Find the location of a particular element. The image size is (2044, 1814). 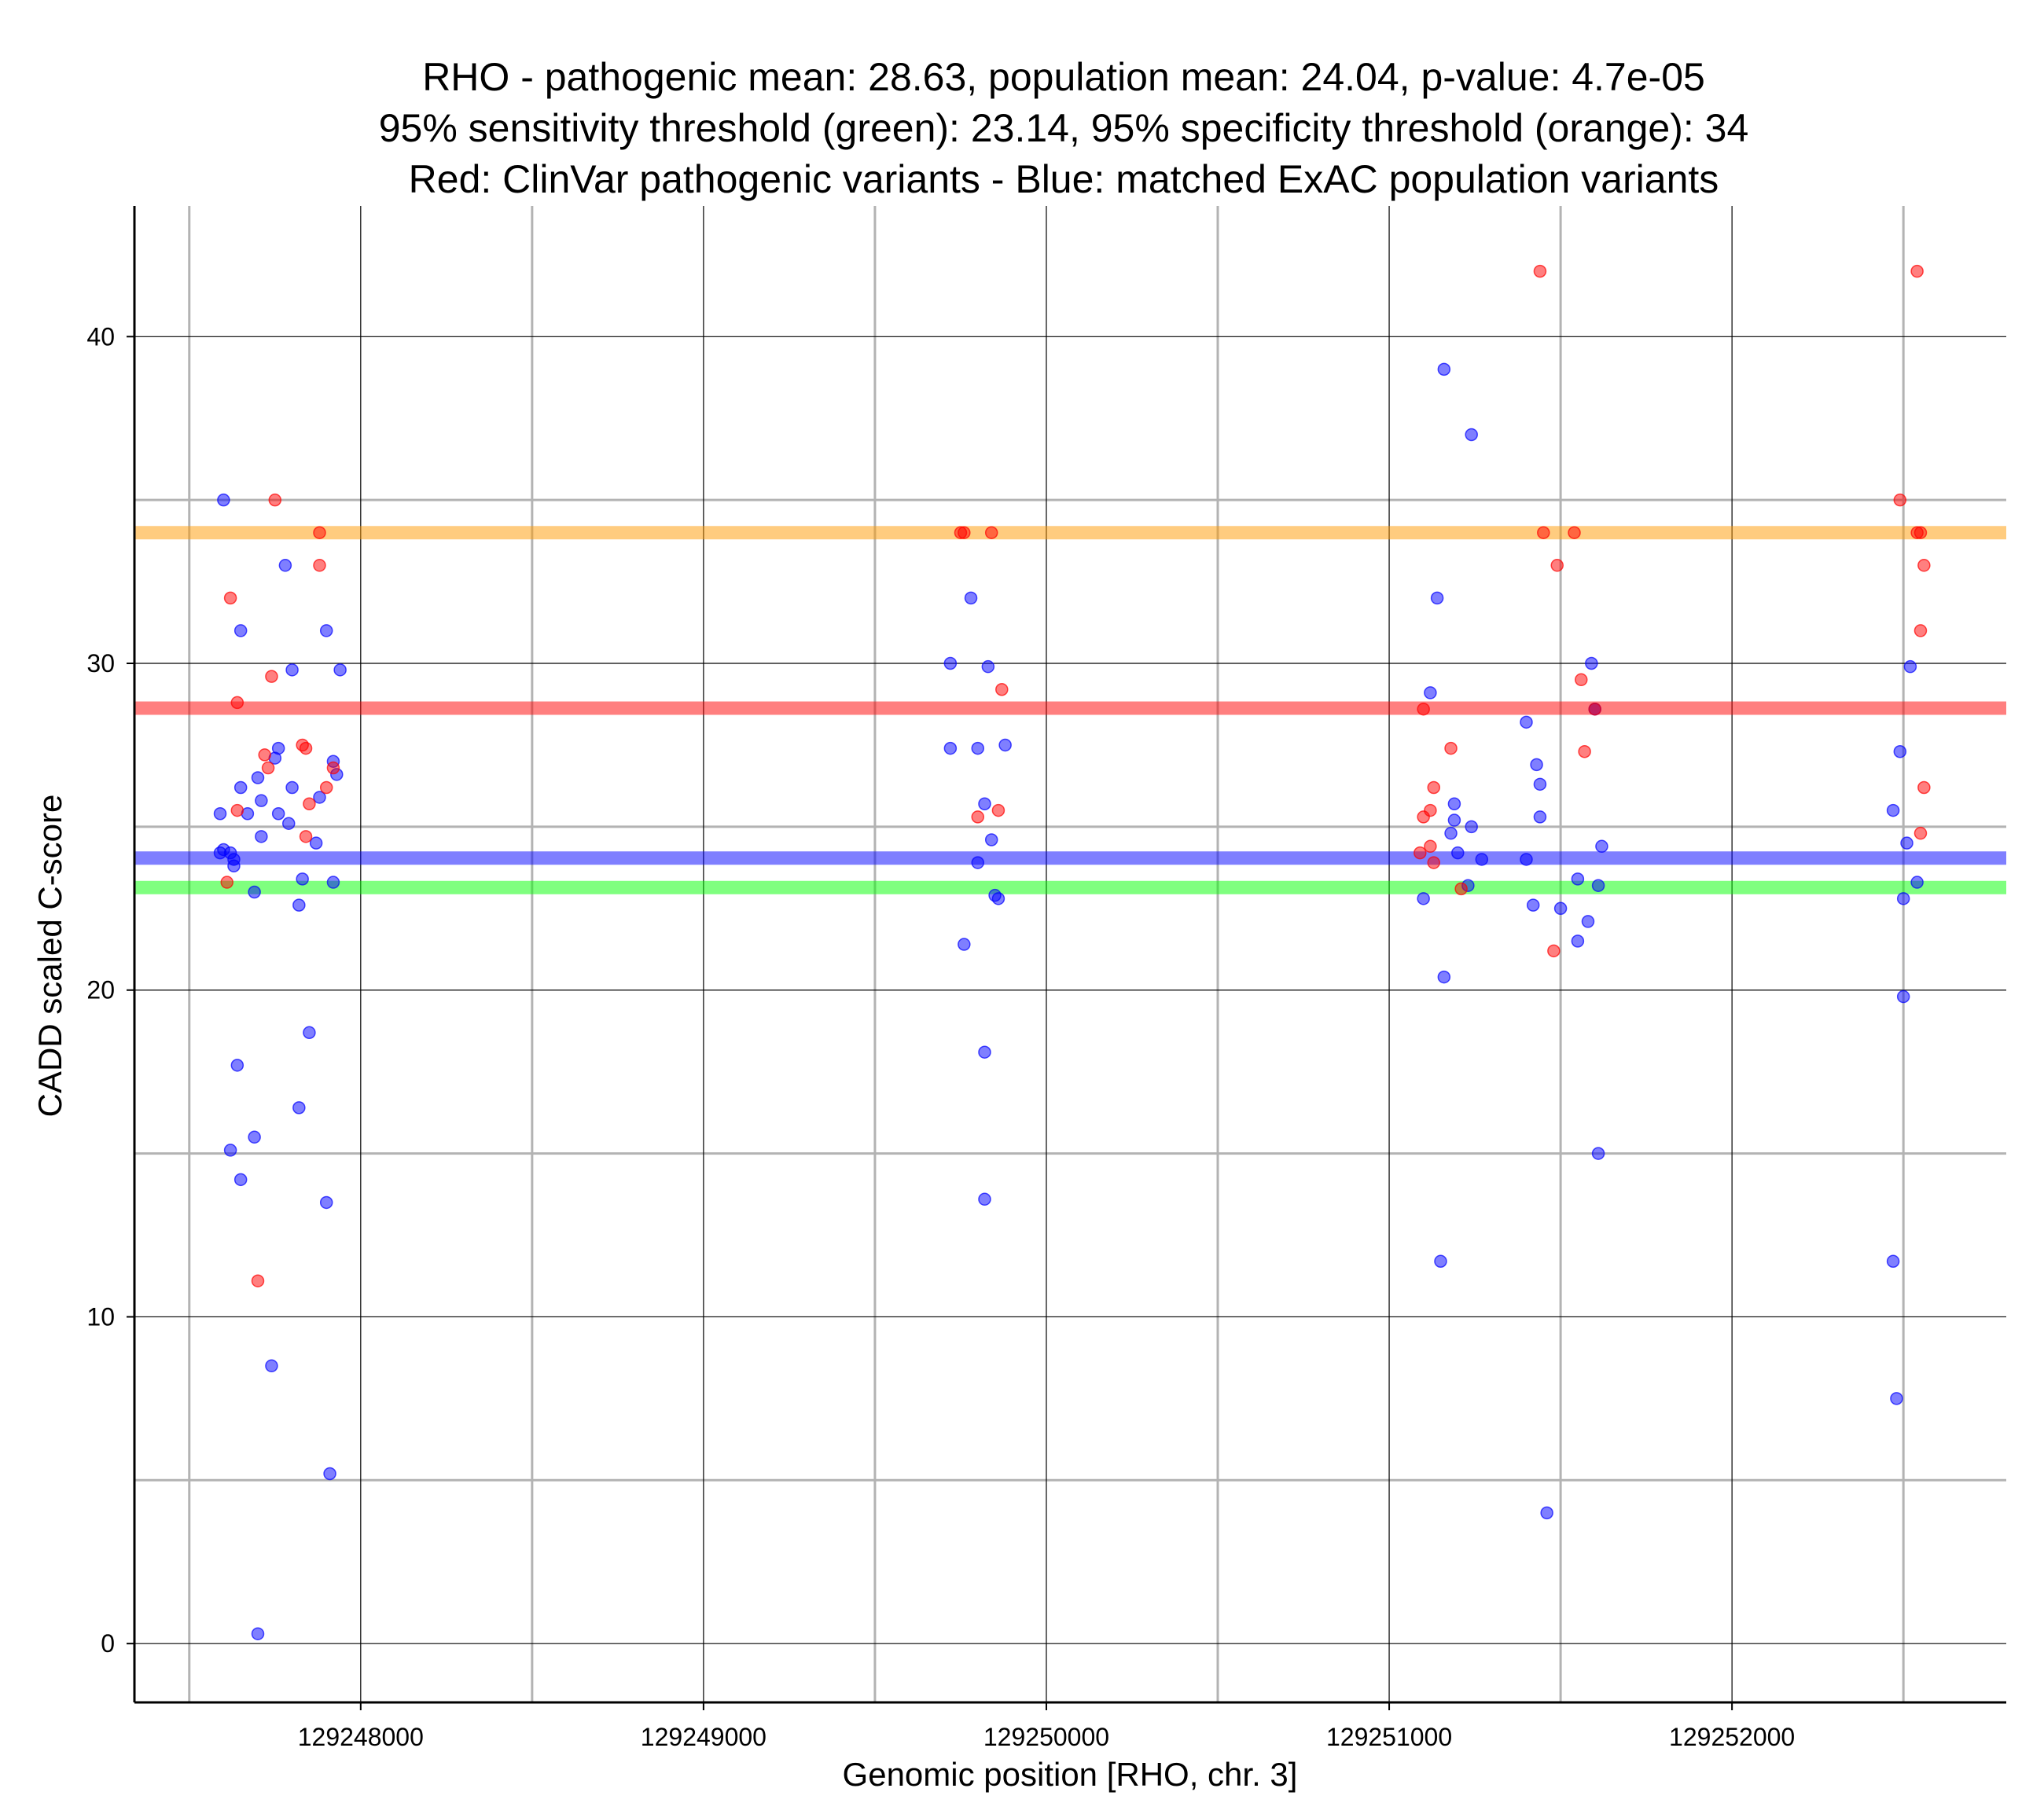

x-tick-label: 129248000 is located at coordinates (361, 1737).